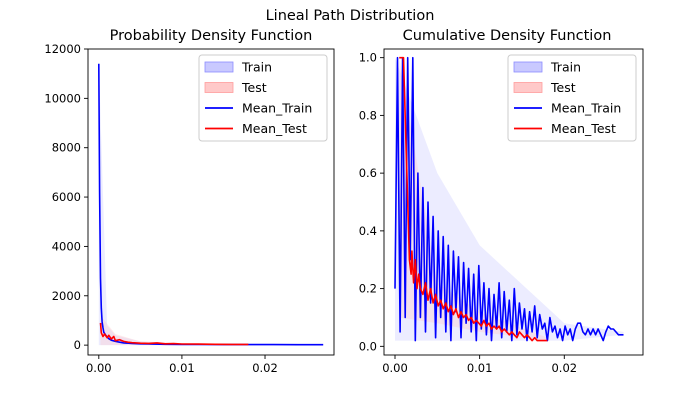 This screenshot has width=700, height=400. Describe the element at coordinates (368, 289) in the screenshot. I see `cdf-ytick-label: 0.2` at that location.